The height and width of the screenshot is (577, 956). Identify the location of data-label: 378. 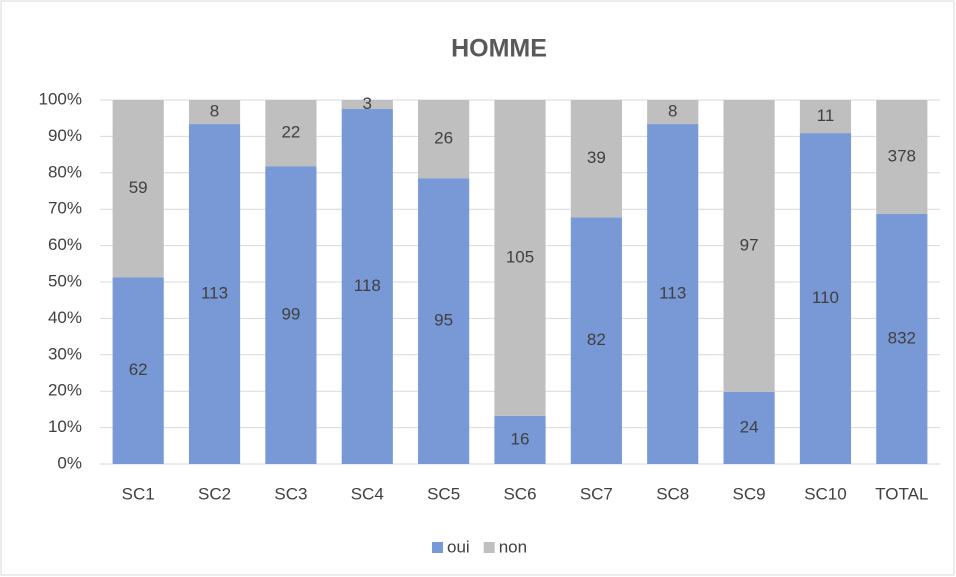
(902, 155).